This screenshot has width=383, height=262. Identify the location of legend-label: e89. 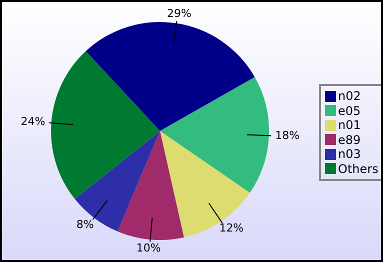
(349, 139).